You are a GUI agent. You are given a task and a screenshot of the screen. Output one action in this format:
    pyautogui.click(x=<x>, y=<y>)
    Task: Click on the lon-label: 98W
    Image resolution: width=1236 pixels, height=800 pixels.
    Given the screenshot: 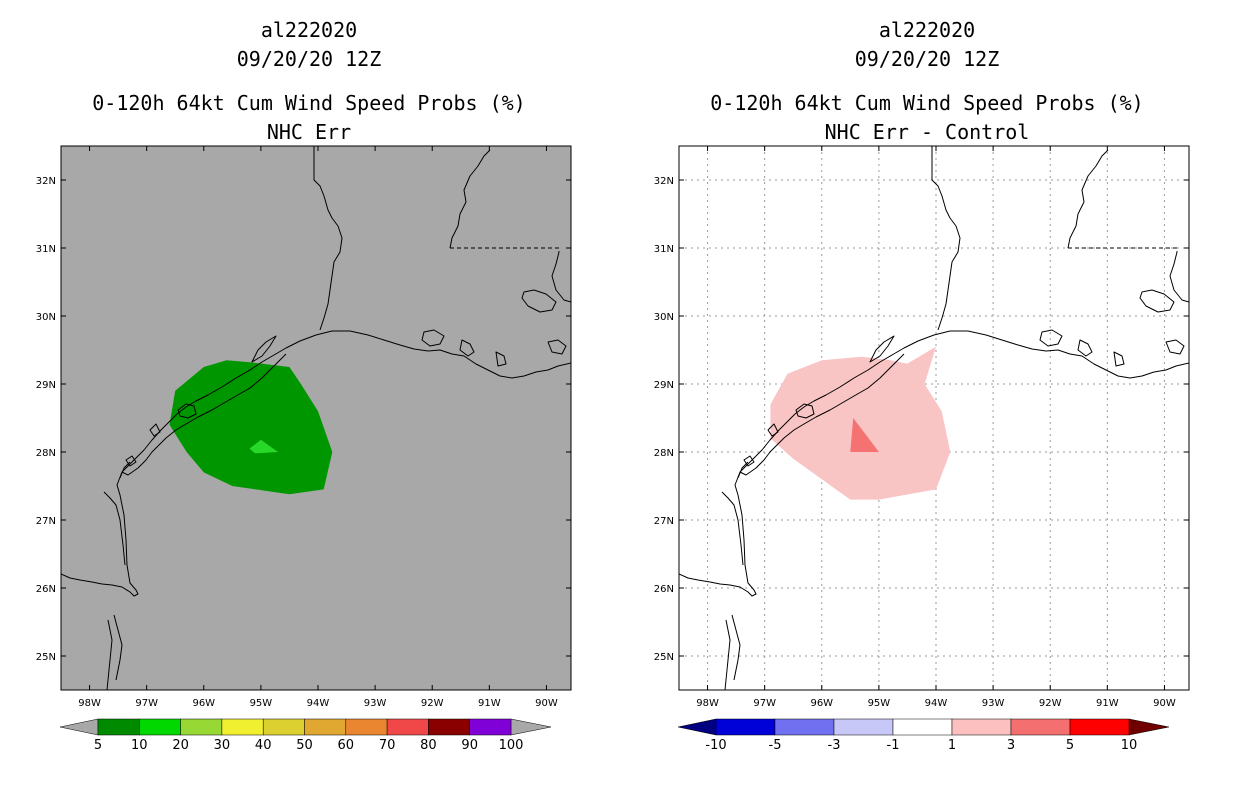 What is the action you would take?
    pyautogui.click(x=707, y=703)
    